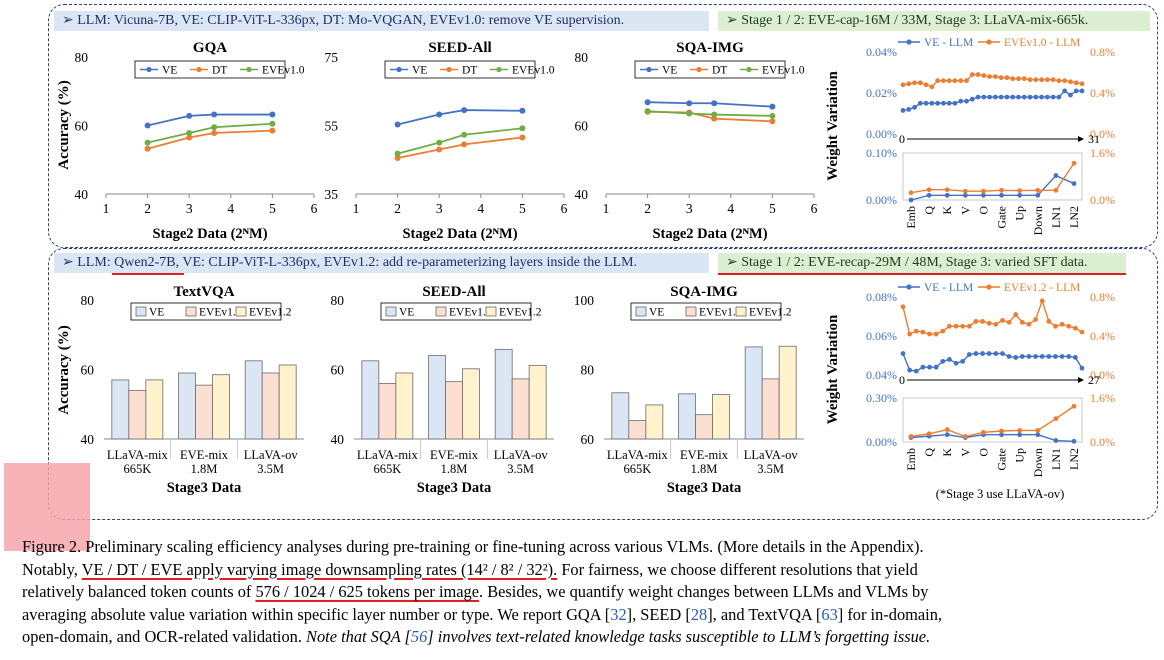 This screenshot has width=1164, height=660. I want to click on x-axis-label: Stage3 Data, so click(704, 488).